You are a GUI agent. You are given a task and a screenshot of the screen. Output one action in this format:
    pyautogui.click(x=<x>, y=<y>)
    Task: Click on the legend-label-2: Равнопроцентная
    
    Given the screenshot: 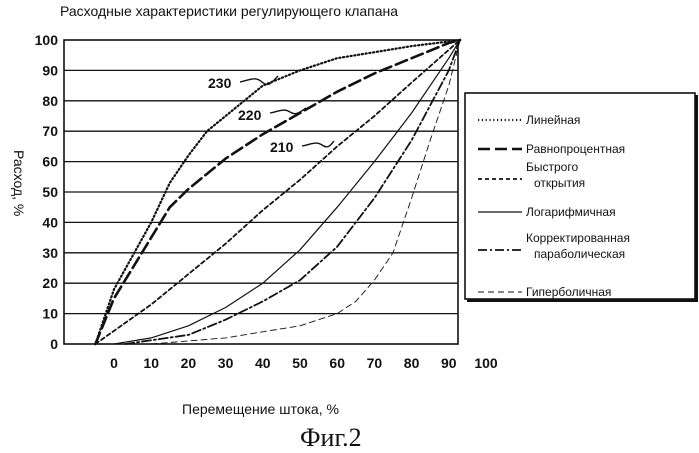 What is the action you would take?
    pyautogui.click(x=575, y=149)
    